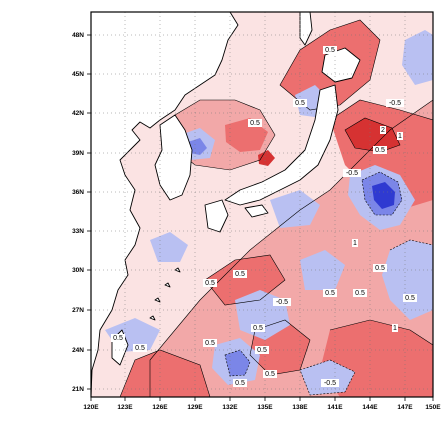 The width and height of the screenshot is (447, 423). What do you see at coordinates (91, 407) in the screenshot?
I see `lon-tick-label: 120E` at bounding box center [91, 407].